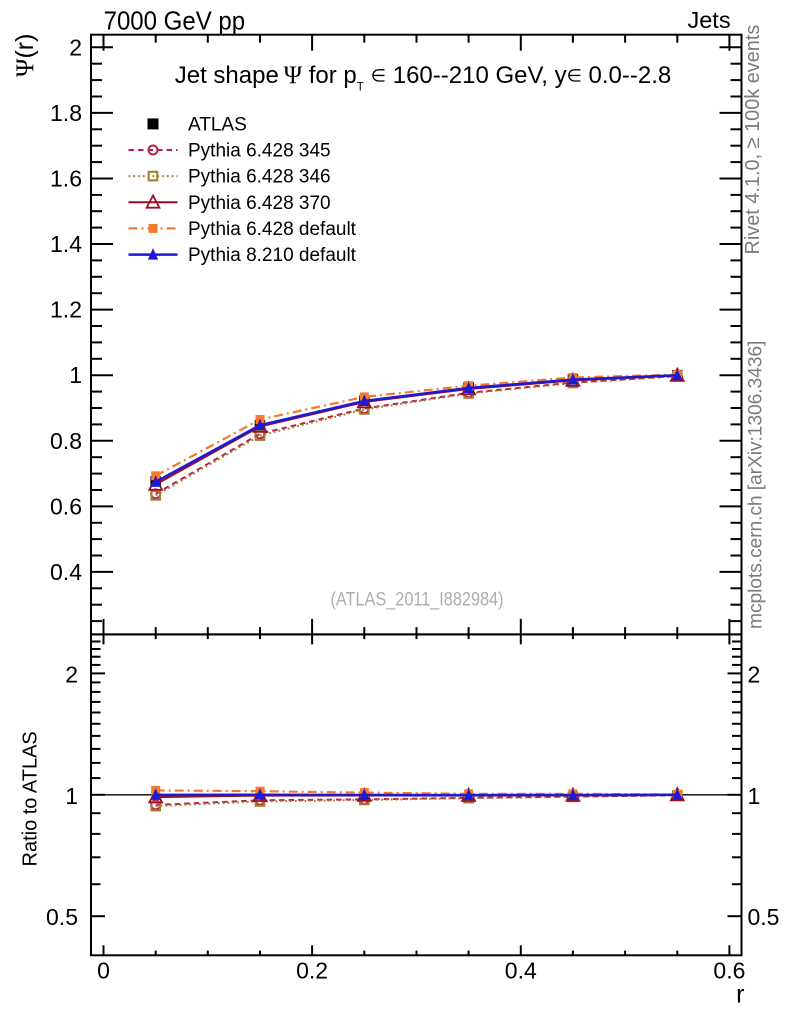  Describe the element at coordinates (66, 244) in the screenshot. I see `svg-text: 1.4` at that location.